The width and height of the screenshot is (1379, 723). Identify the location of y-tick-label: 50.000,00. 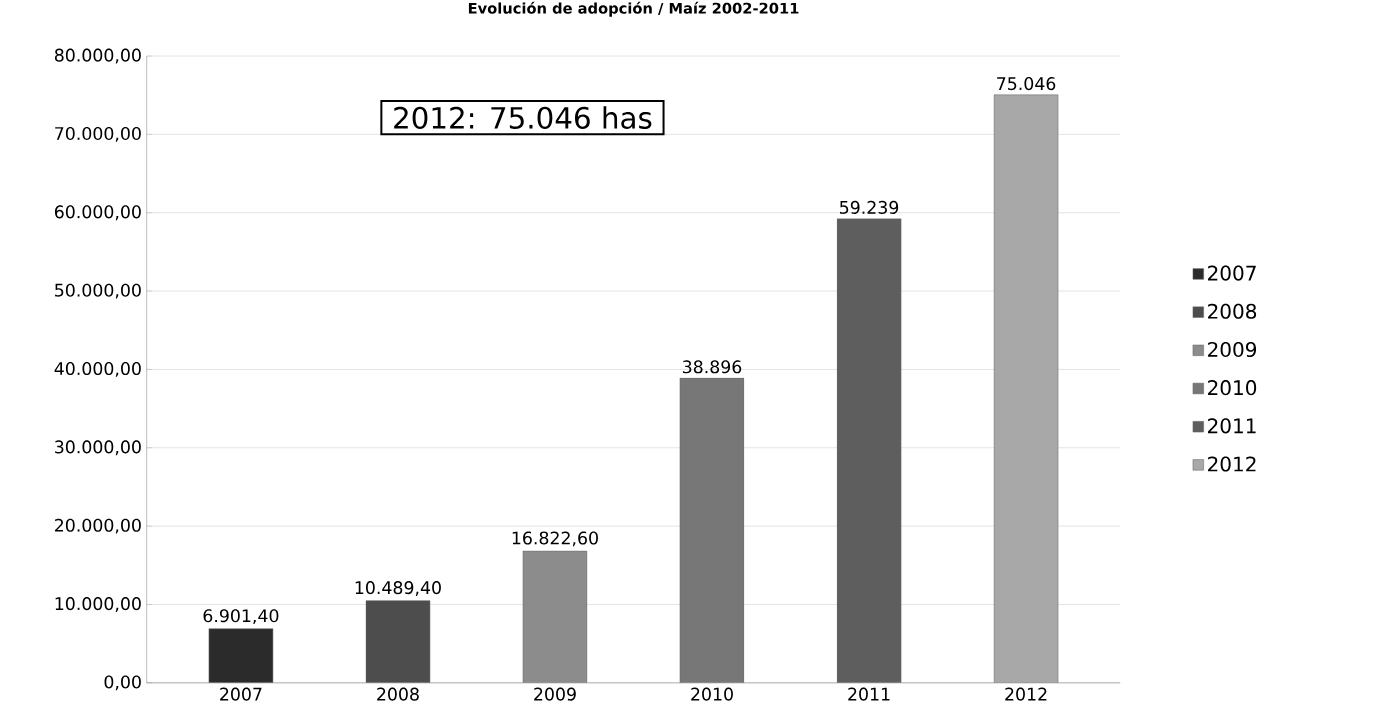
(98, 291).